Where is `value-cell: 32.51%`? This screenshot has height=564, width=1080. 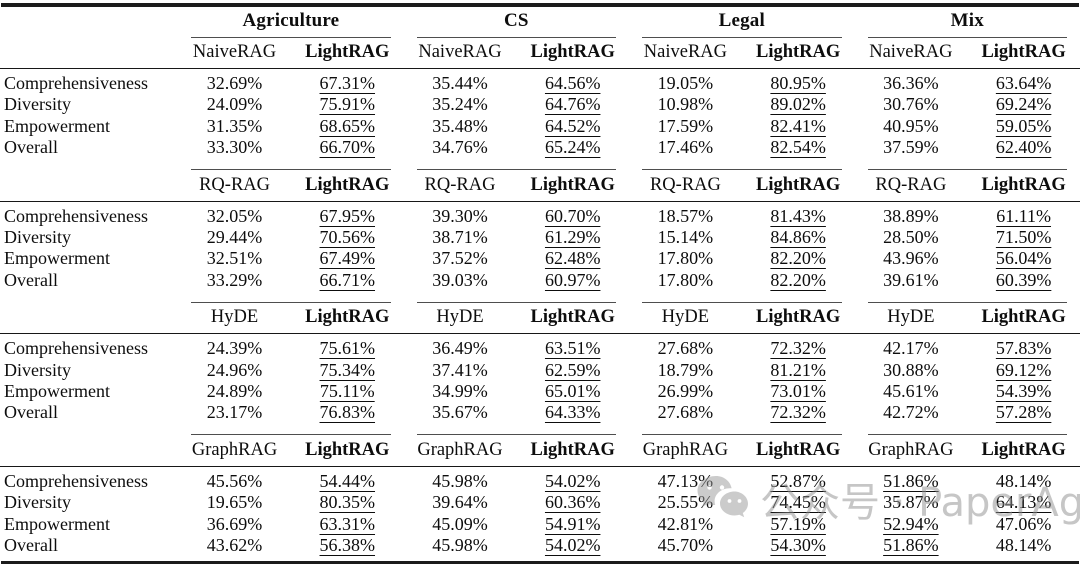 value-cell: 32.51% is located at coordinates (234, 258).